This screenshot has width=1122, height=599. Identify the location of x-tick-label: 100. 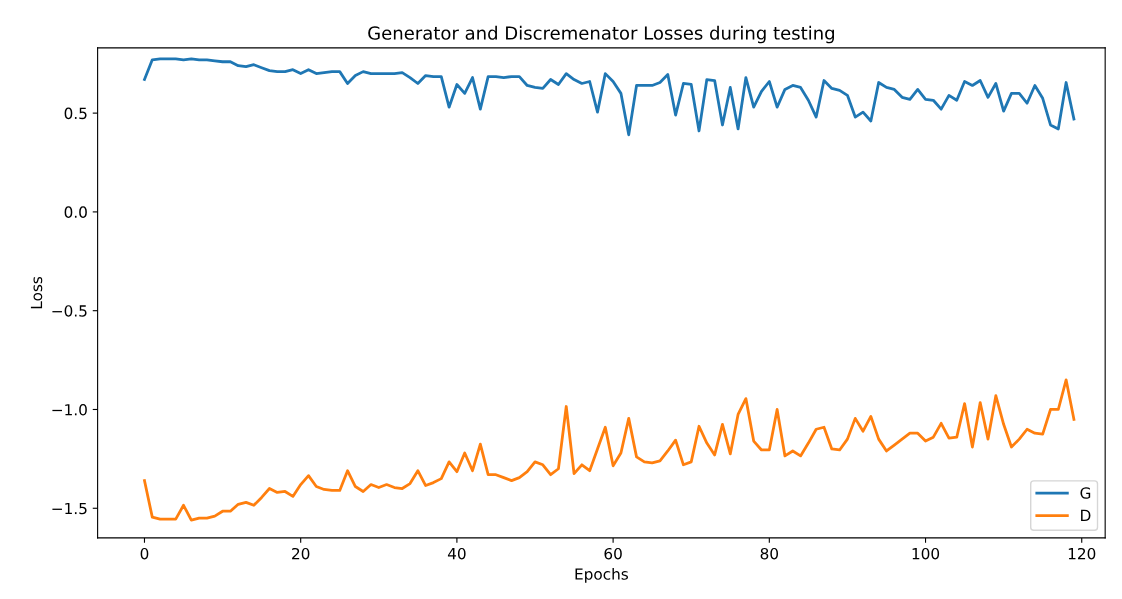
(926, 553).